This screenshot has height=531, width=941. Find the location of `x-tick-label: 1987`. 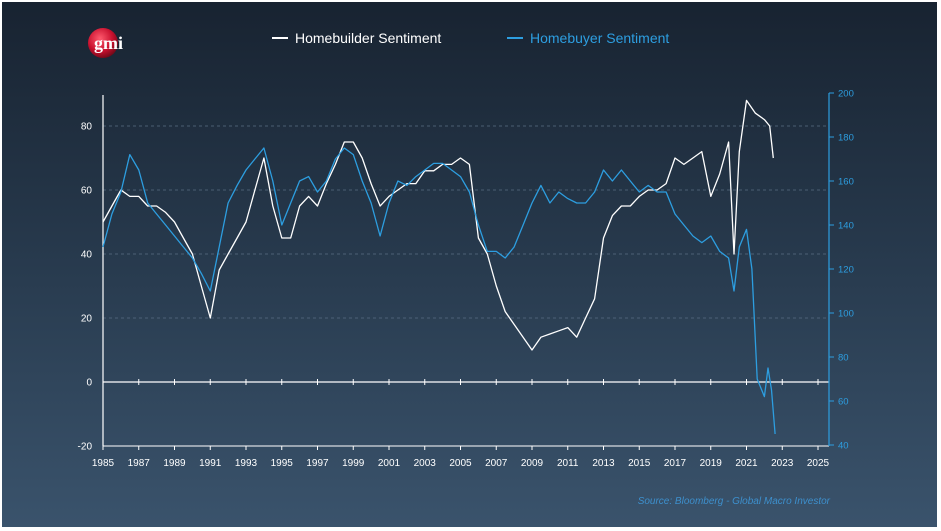

x-tick-label: 1987 is located at coordinates (139, 463).